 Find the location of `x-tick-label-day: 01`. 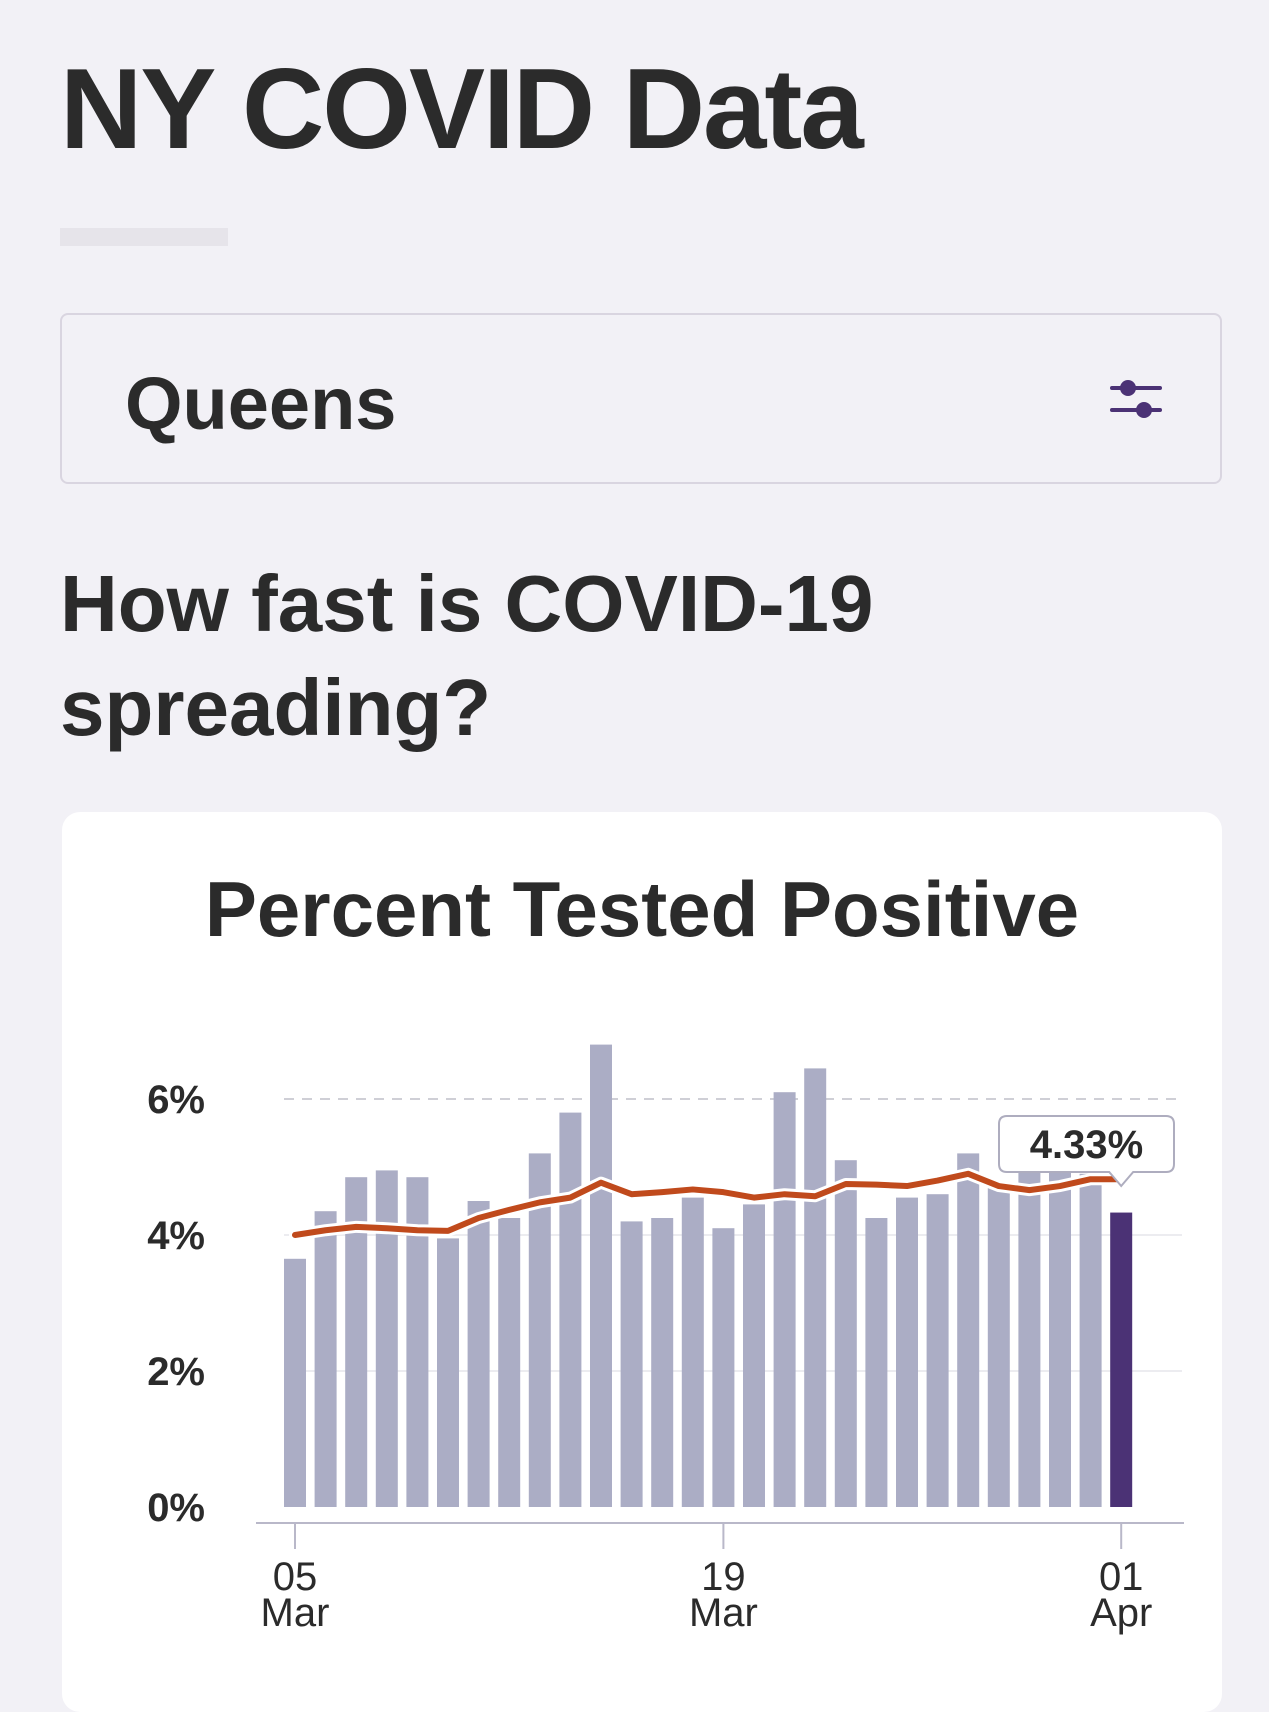

x-tick-label-day: 01 is located at coordinates (1121, 1577).